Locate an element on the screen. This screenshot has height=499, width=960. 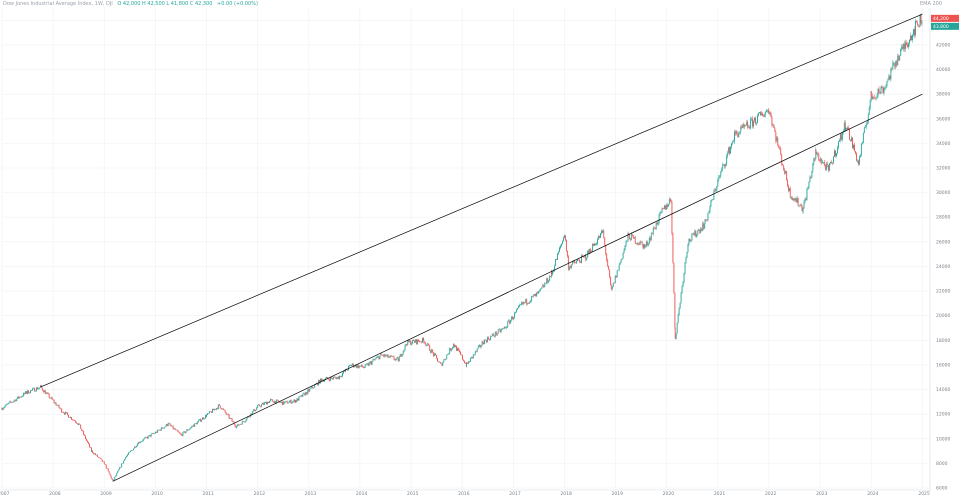
y-tick-label: 20000 is located at coordinates (943, 316).